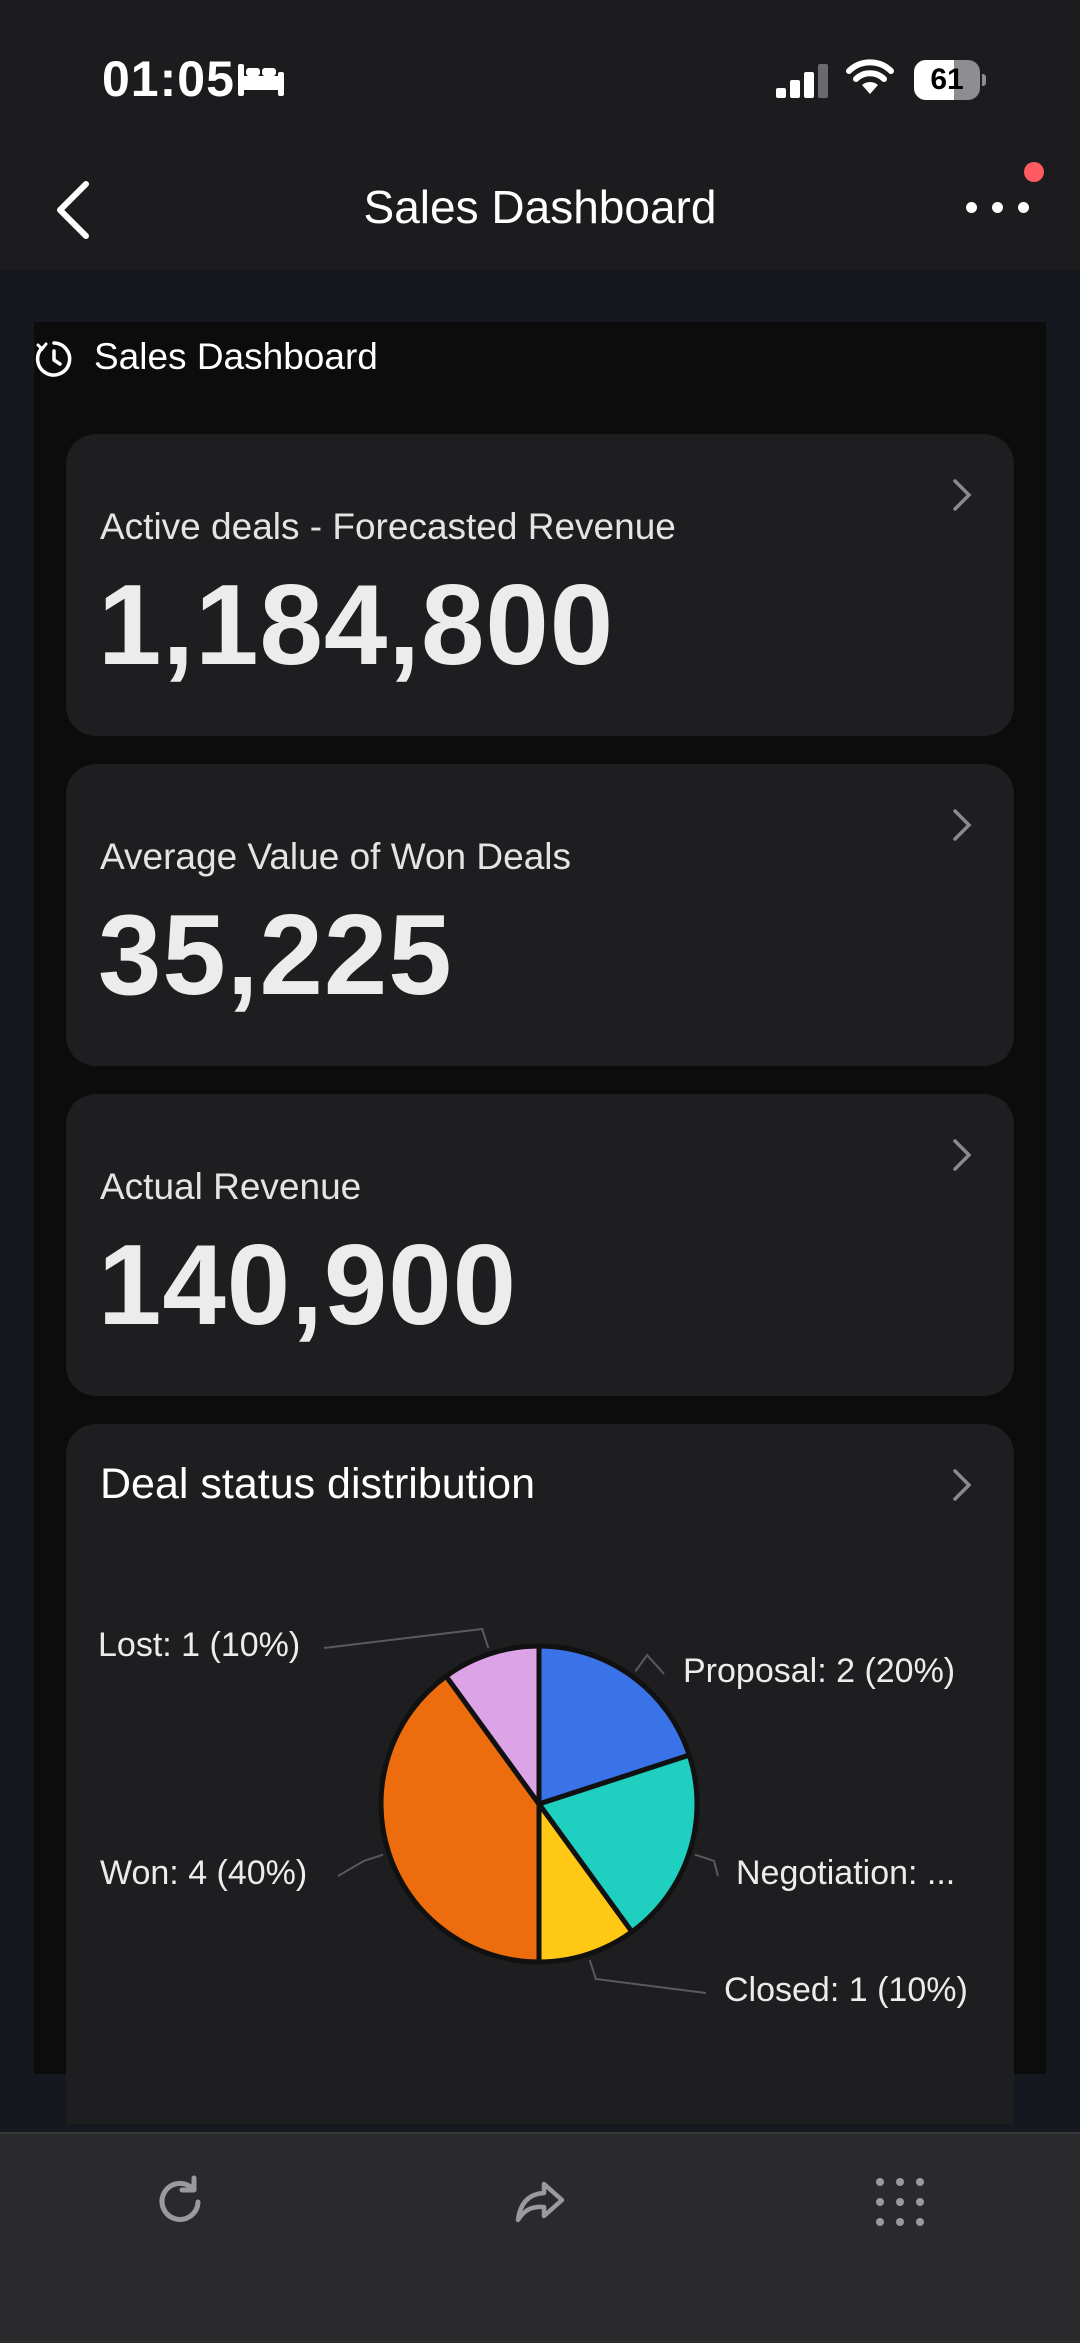 This screenshot has width=1080, height=2343. I want to click on wifi-icon, so click(870, 76).